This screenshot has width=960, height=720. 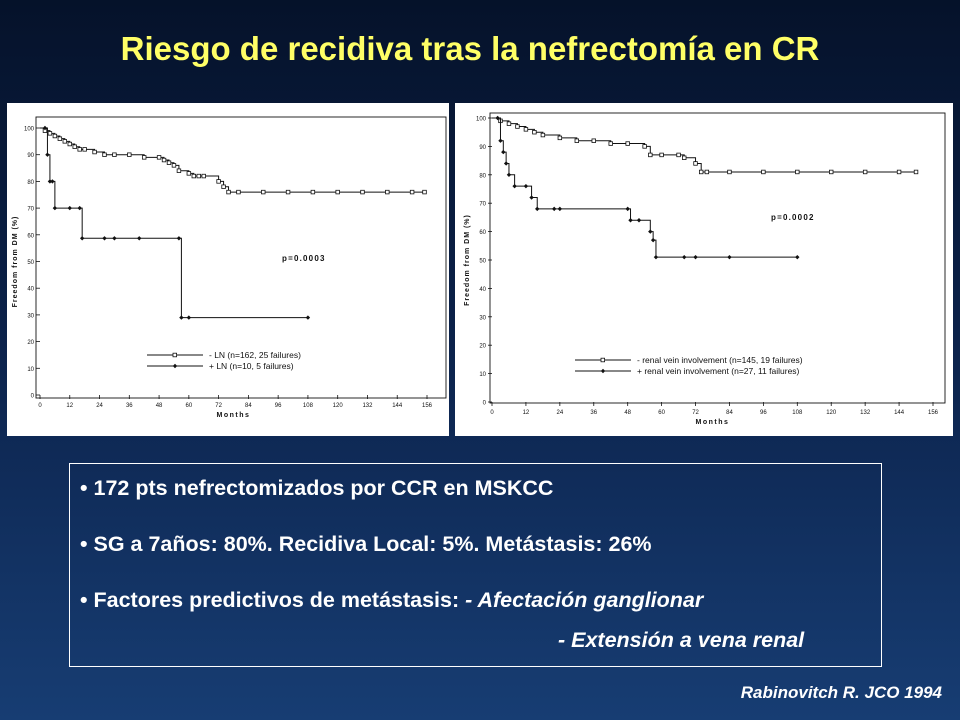 I want to click on x-tick-label: 12, so click(x=69, y=406).